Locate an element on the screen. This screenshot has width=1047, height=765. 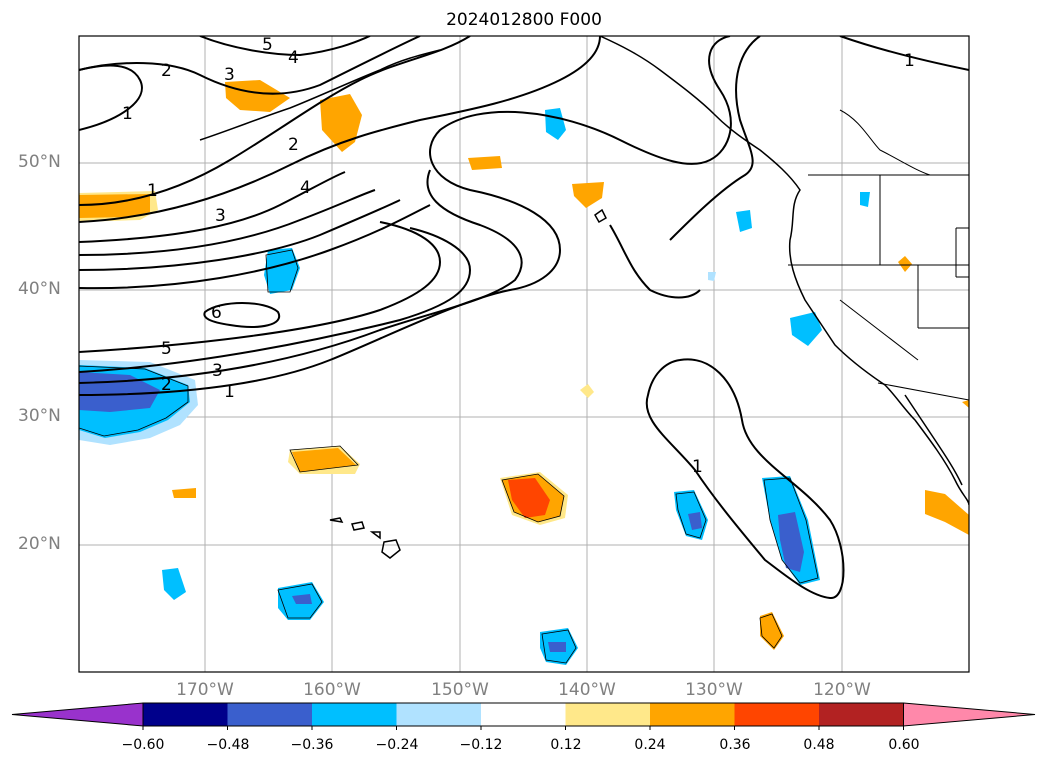
colorbar-tick-label: −0.12 is located at coordinates (481, 745).